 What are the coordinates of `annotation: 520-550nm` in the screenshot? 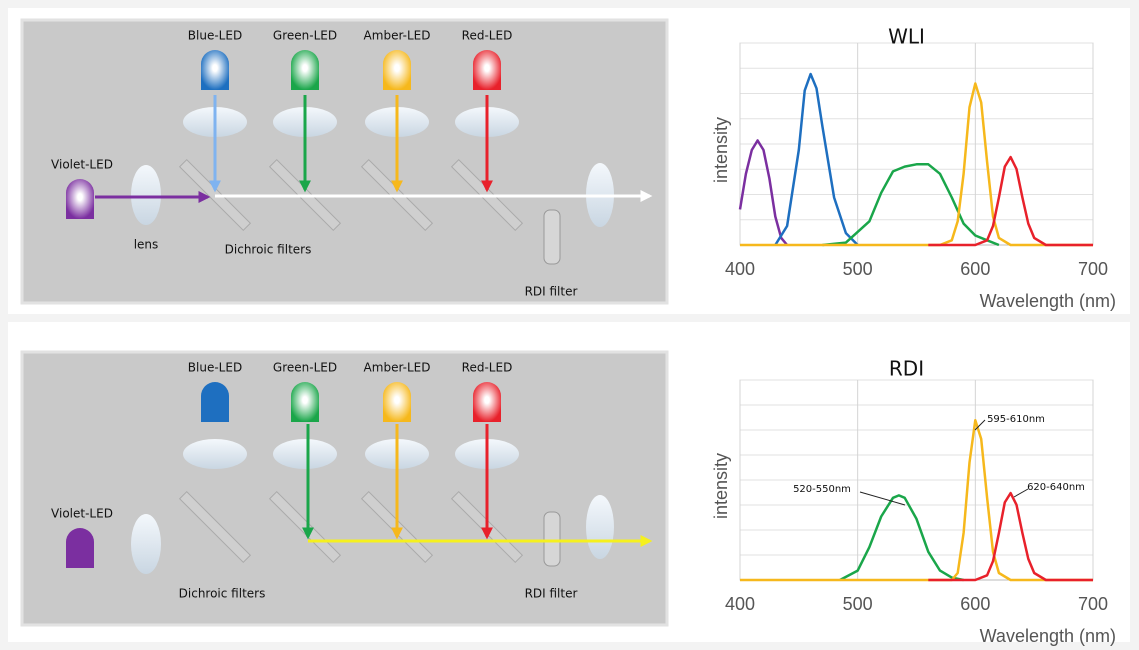 It's located at (822, 489).